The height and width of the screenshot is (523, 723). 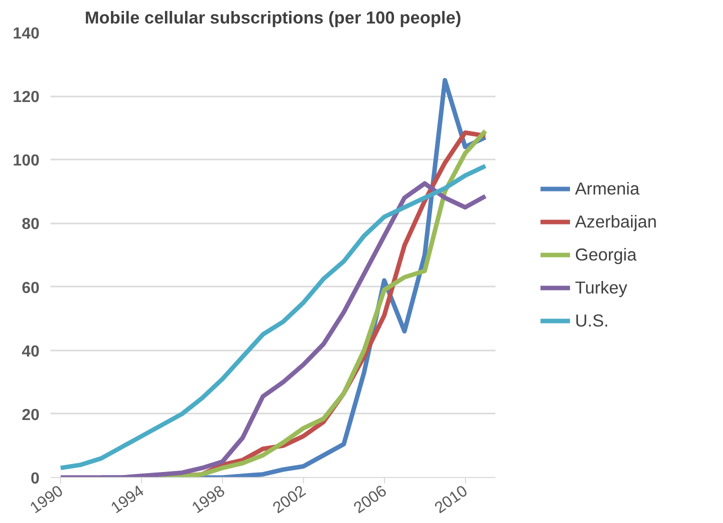 I want to click on y-tick-label: 120, so click(x=26, y=97).